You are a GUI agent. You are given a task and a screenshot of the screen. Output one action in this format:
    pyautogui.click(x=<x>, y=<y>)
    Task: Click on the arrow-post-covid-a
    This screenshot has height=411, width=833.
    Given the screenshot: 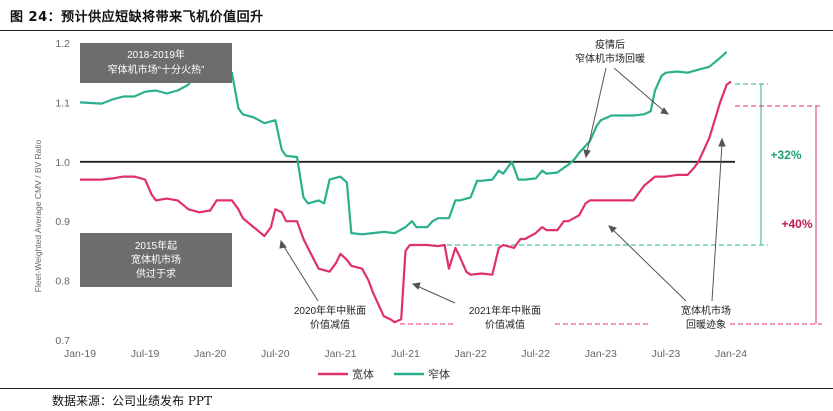 What is the action you would take?
    pyautogui.click(x=596, y=110)
    